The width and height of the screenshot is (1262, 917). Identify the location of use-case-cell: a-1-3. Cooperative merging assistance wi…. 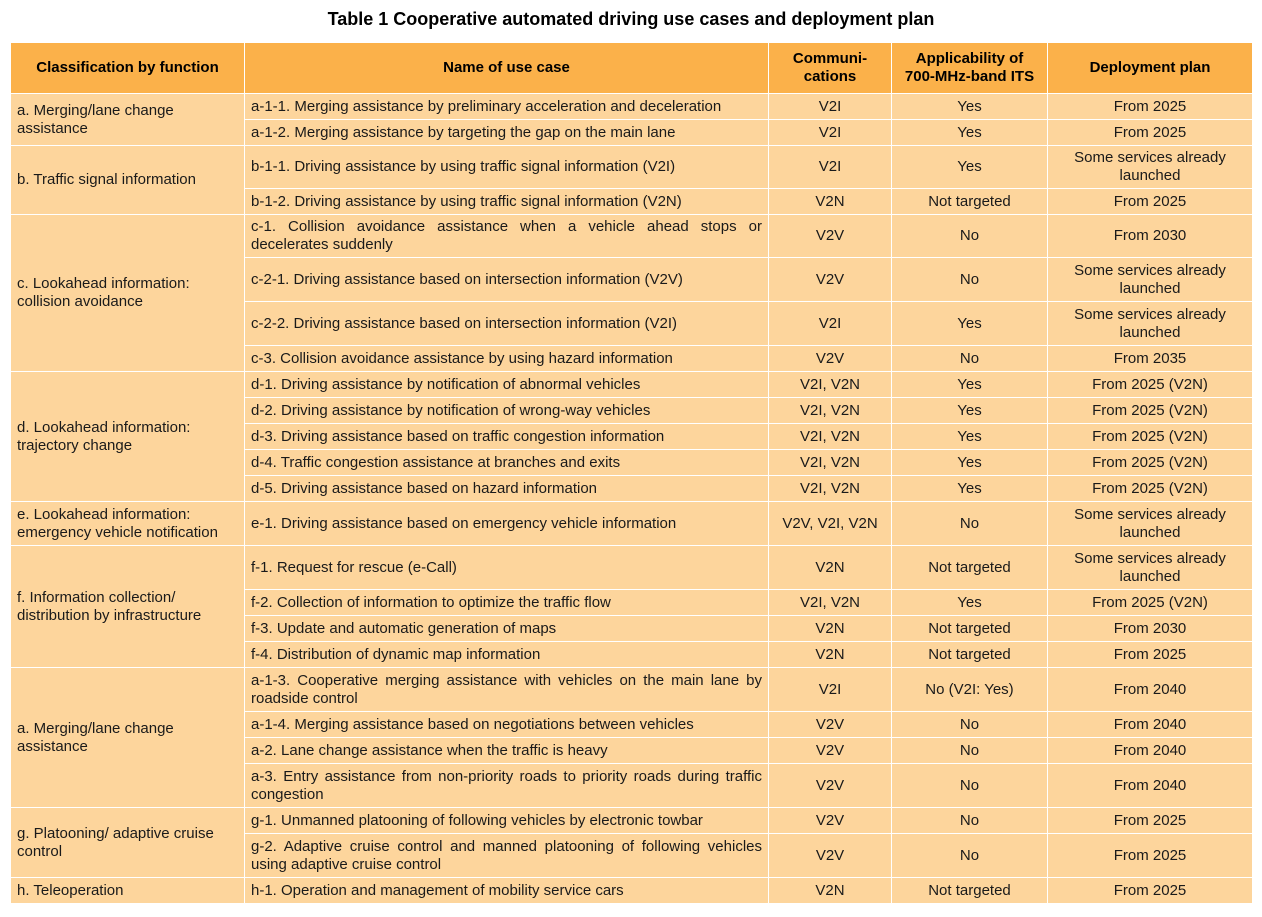
(506, 689).